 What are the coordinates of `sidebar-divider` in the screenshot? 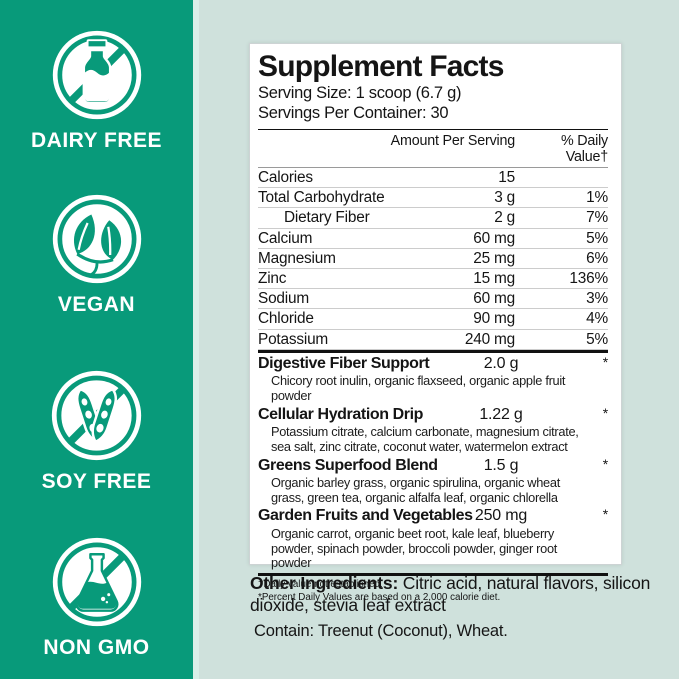 It's located at (196, 339).